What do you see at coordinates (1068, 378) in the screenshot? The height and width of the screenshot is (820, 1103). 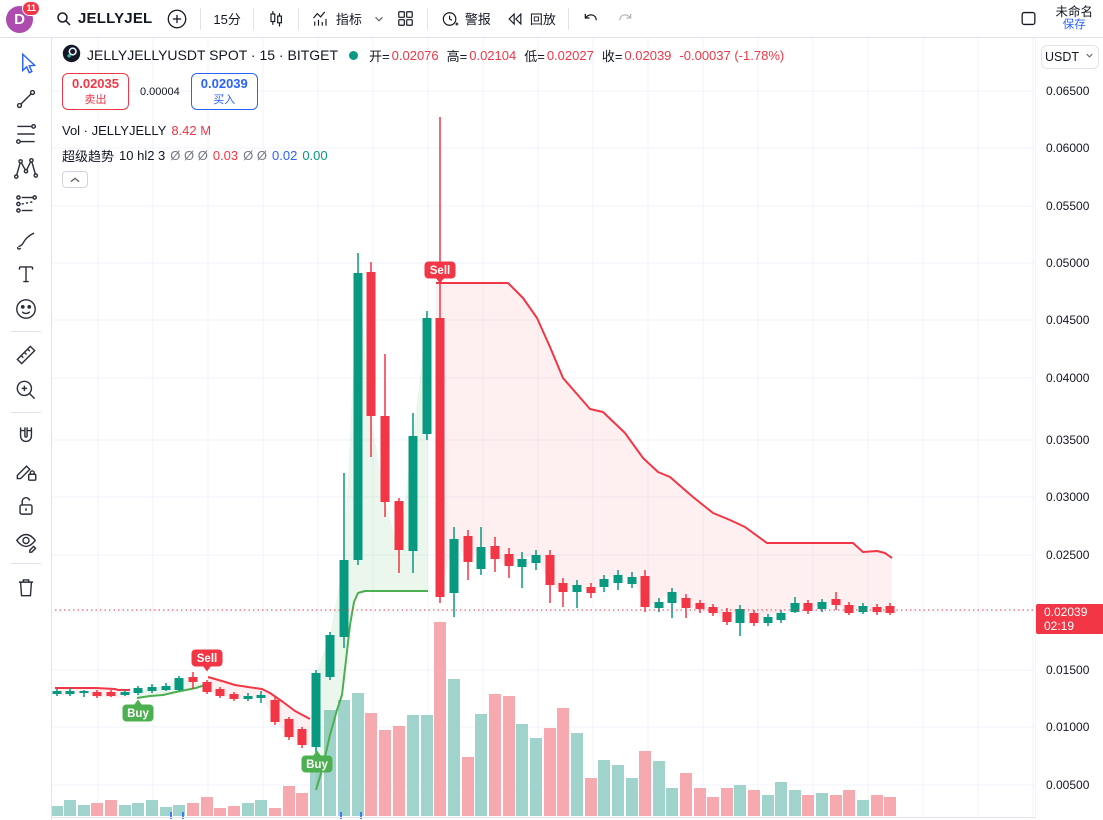 I see `price-tick: 0.04000` at bounding box center [1068, 378].